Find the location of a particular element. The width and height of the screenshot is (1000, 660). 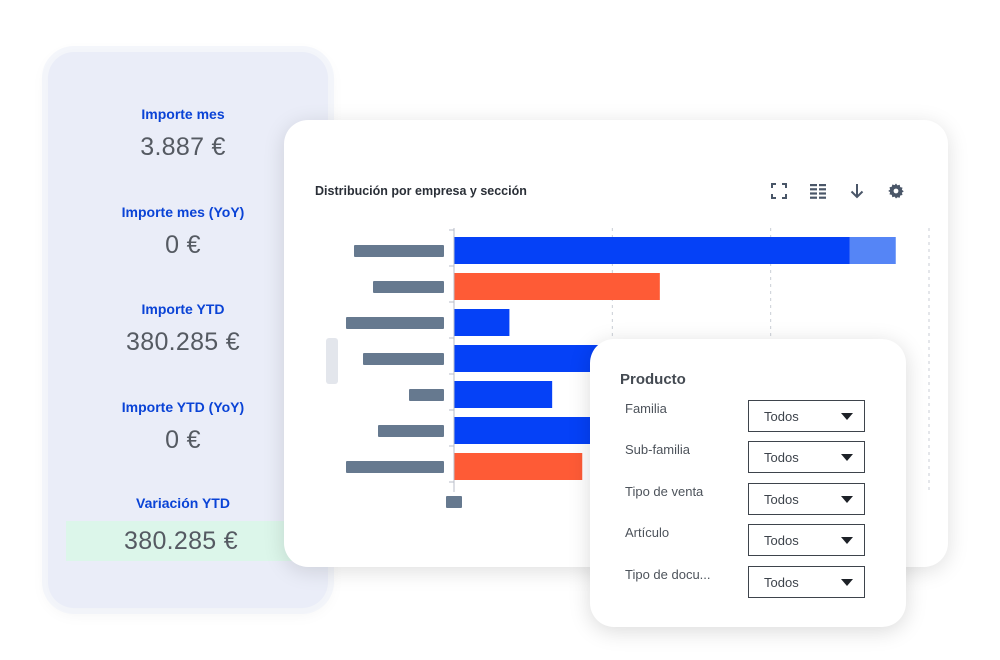

filter-label: Familia is located at coordinates (646, 408).